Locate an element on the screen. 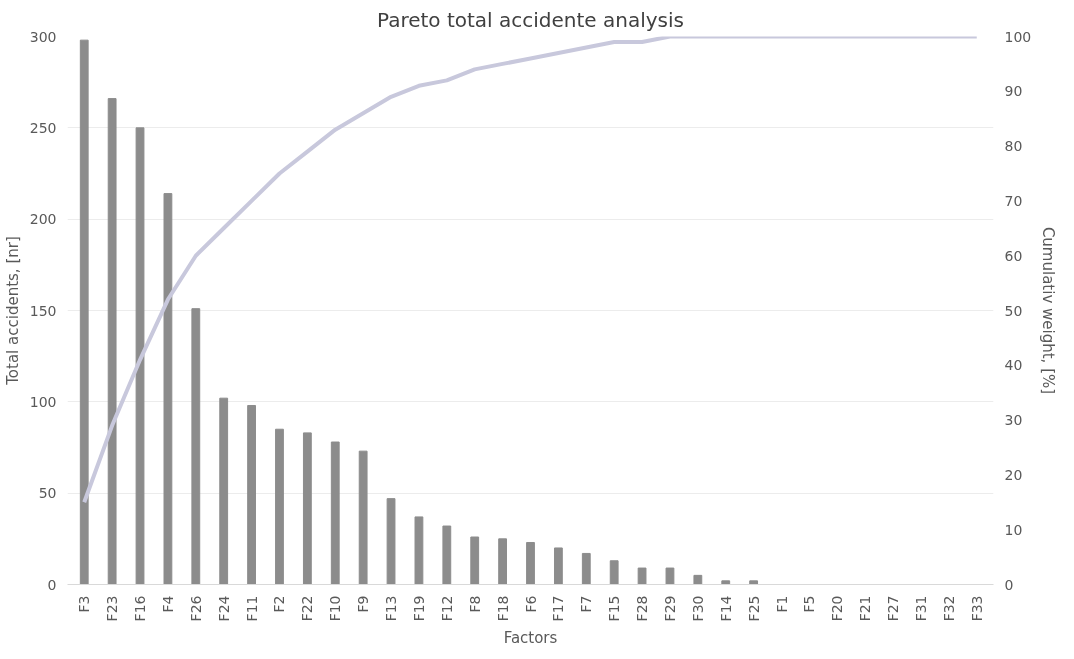 Image resolution: width=1074 pixels, height=659 pixels. x-axis-title: Factors is located at coordinates (530, 638).